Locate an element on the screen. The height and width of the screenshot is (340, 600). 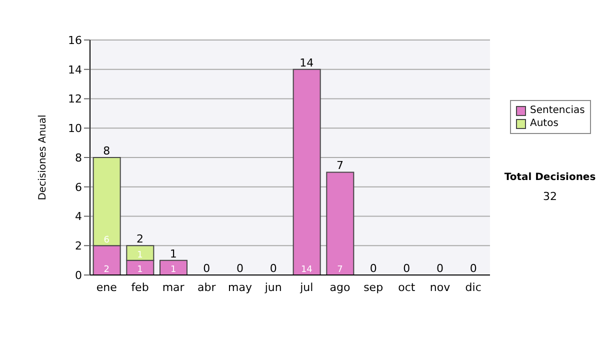
data-label: 14 is located at coordinates (306, 270).